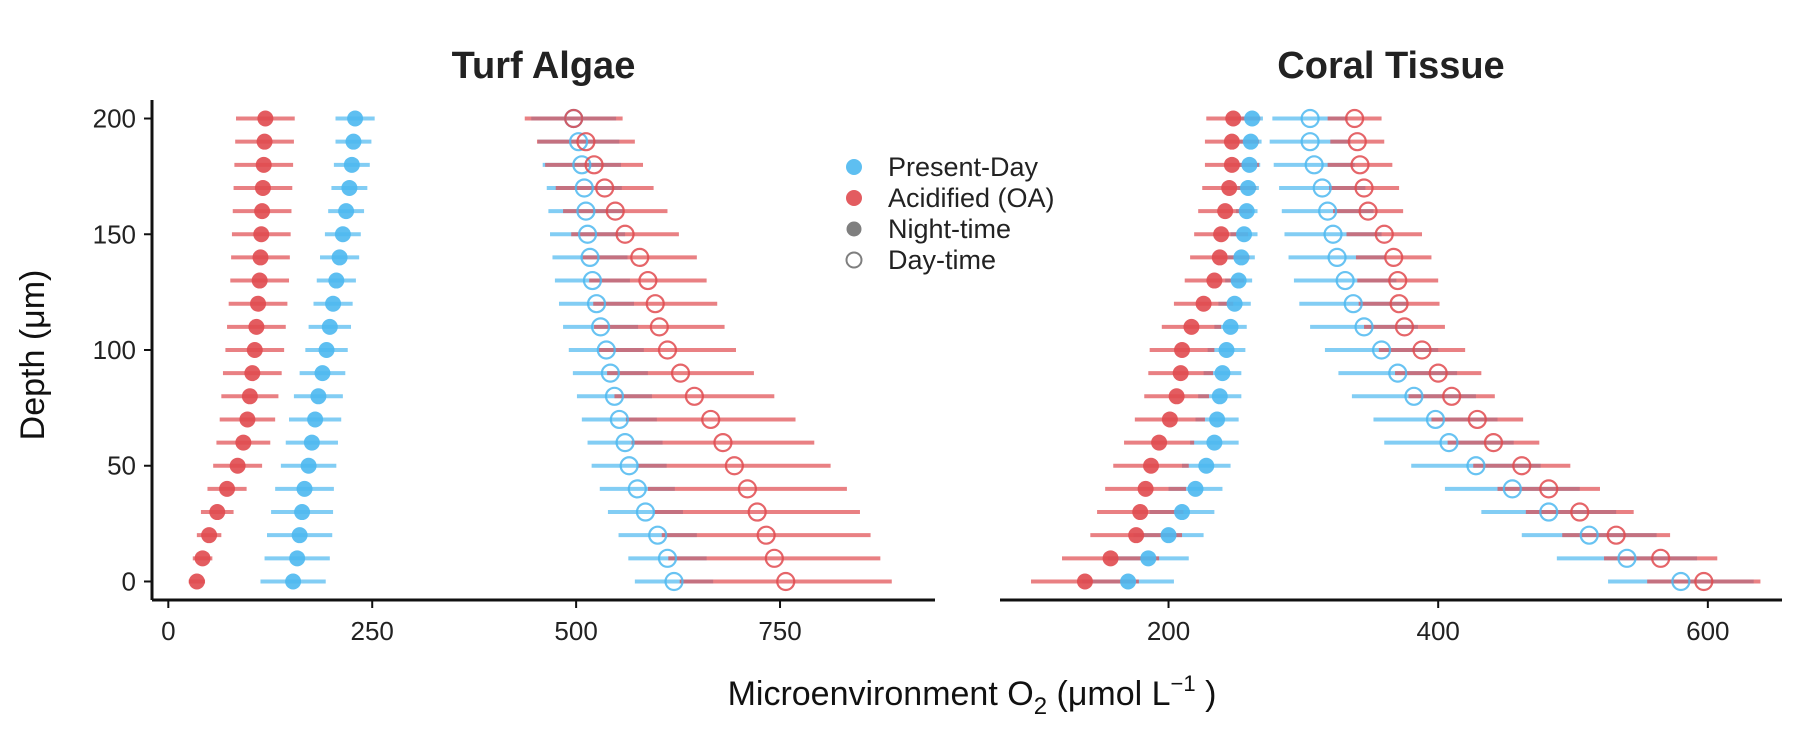 The height and width of the screenshot is (750, 1800). What do you see at coordinates (129, 581) in the screenshot?
I see `y-tick-label: 0` at bounding box center [129, 581].